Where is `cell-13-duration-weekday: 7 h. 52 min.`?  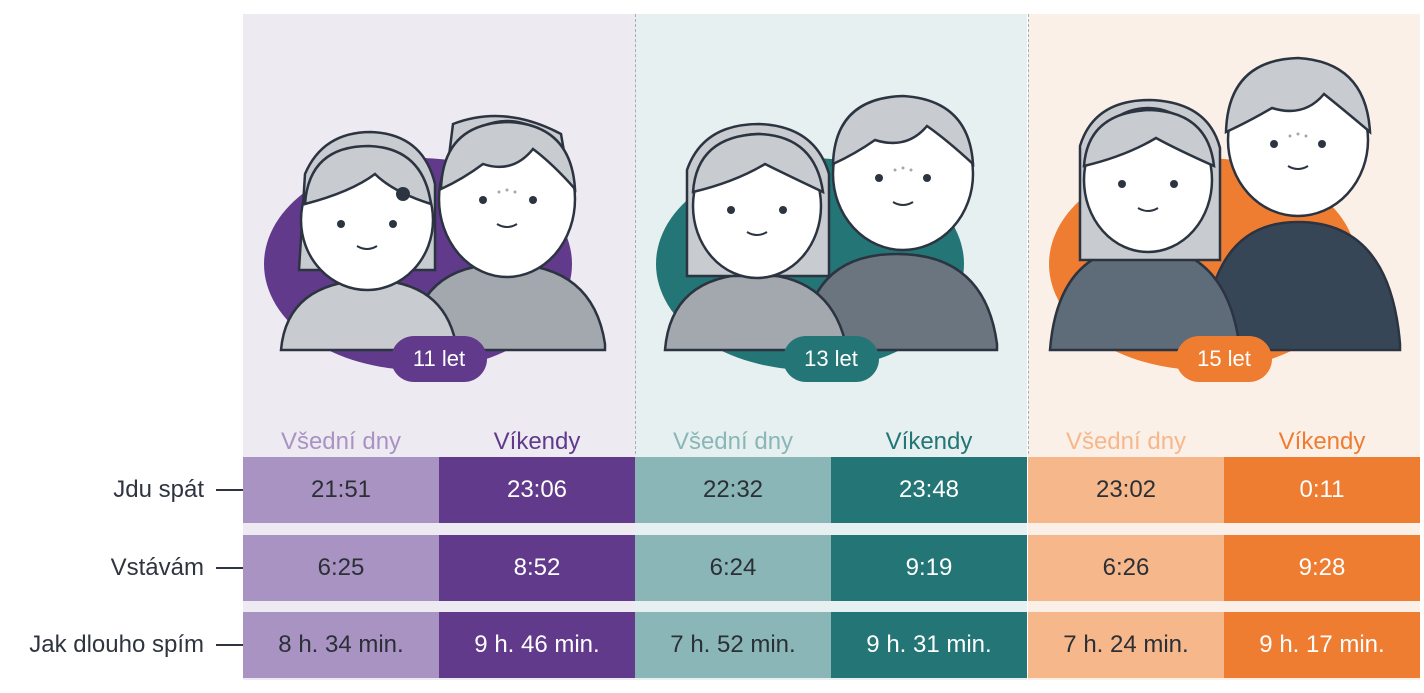 cell-13-duration-weekday: 7 h. 52 min. is located at coordinates (733, 645).